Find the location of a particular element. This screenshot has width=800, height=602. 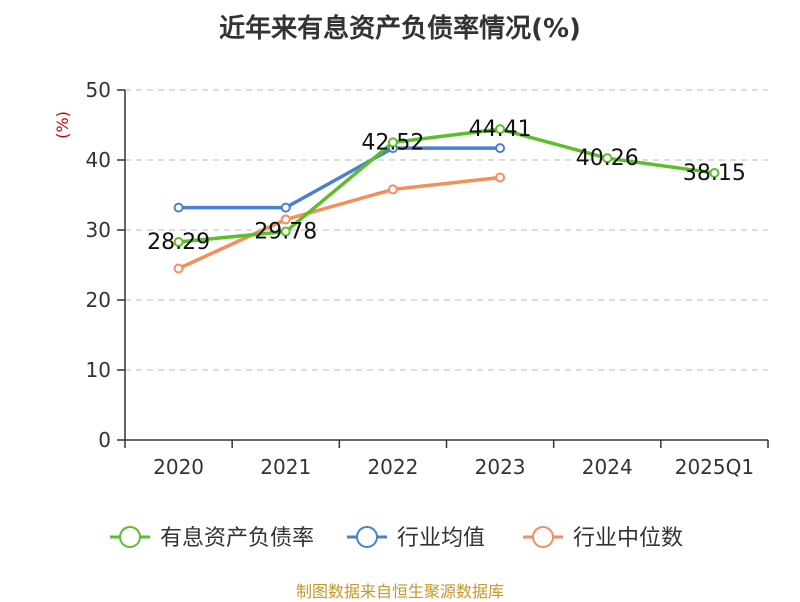

data-label: 29.78 is located at coordinates (285, 232).